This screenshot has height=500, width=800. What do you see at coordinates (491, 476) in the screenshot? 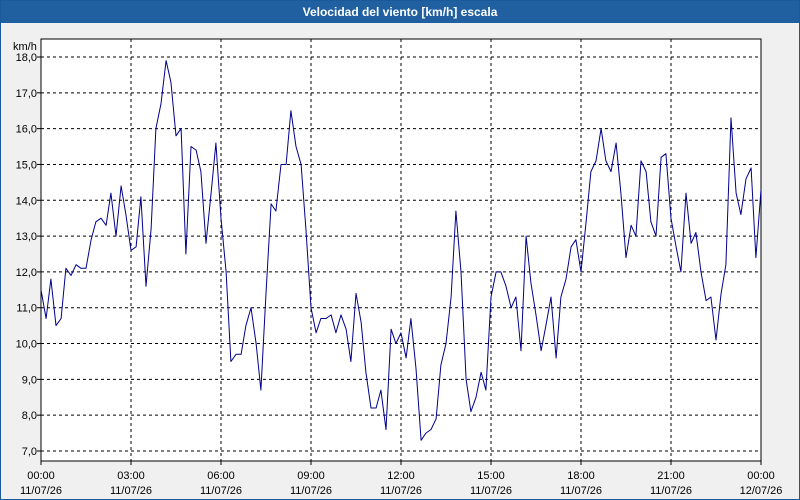
I see `x-tick-time: 15:00` at bounding box center [491, 476].